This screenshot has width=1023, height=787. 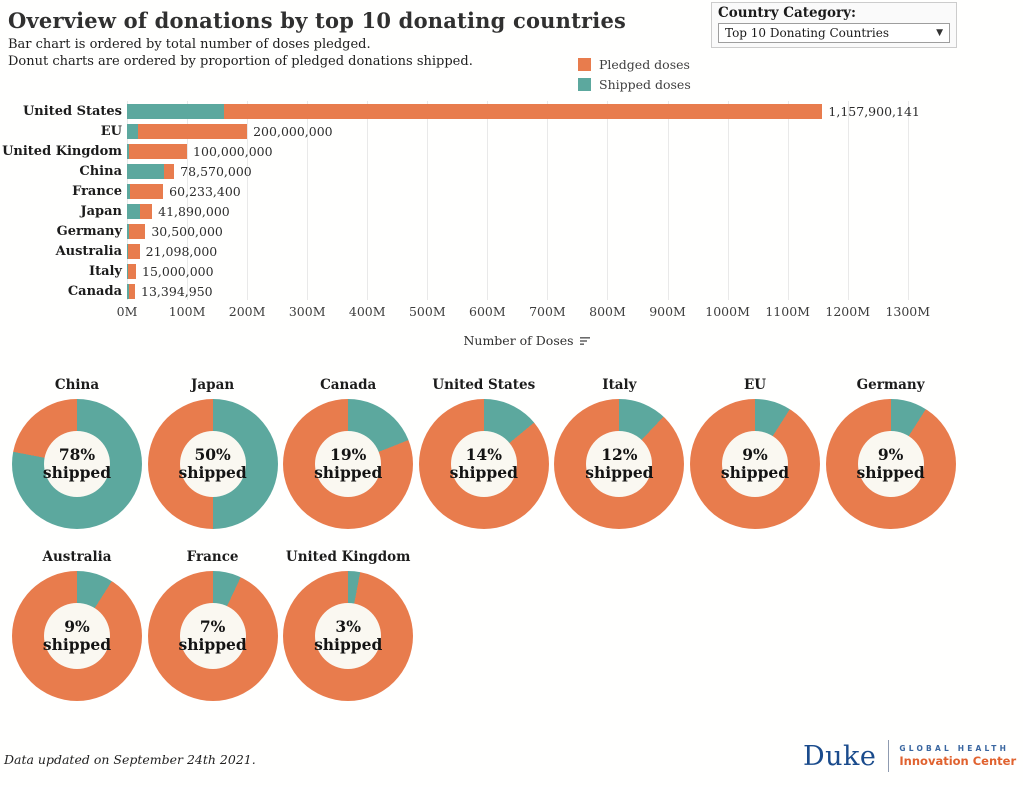 I want to click on donut-center: 12% shipped, so click(x=619, y=464).